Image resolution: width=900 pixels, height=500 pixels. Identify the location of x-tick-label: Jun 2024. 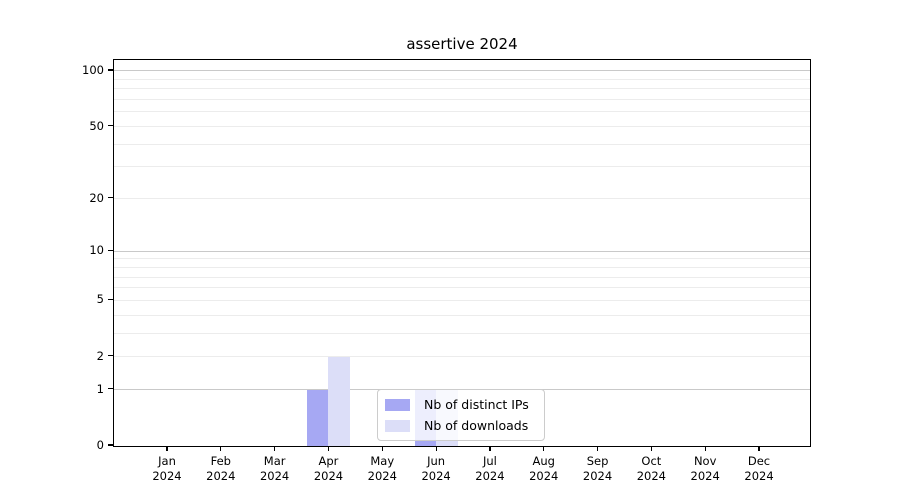
(436, 468).